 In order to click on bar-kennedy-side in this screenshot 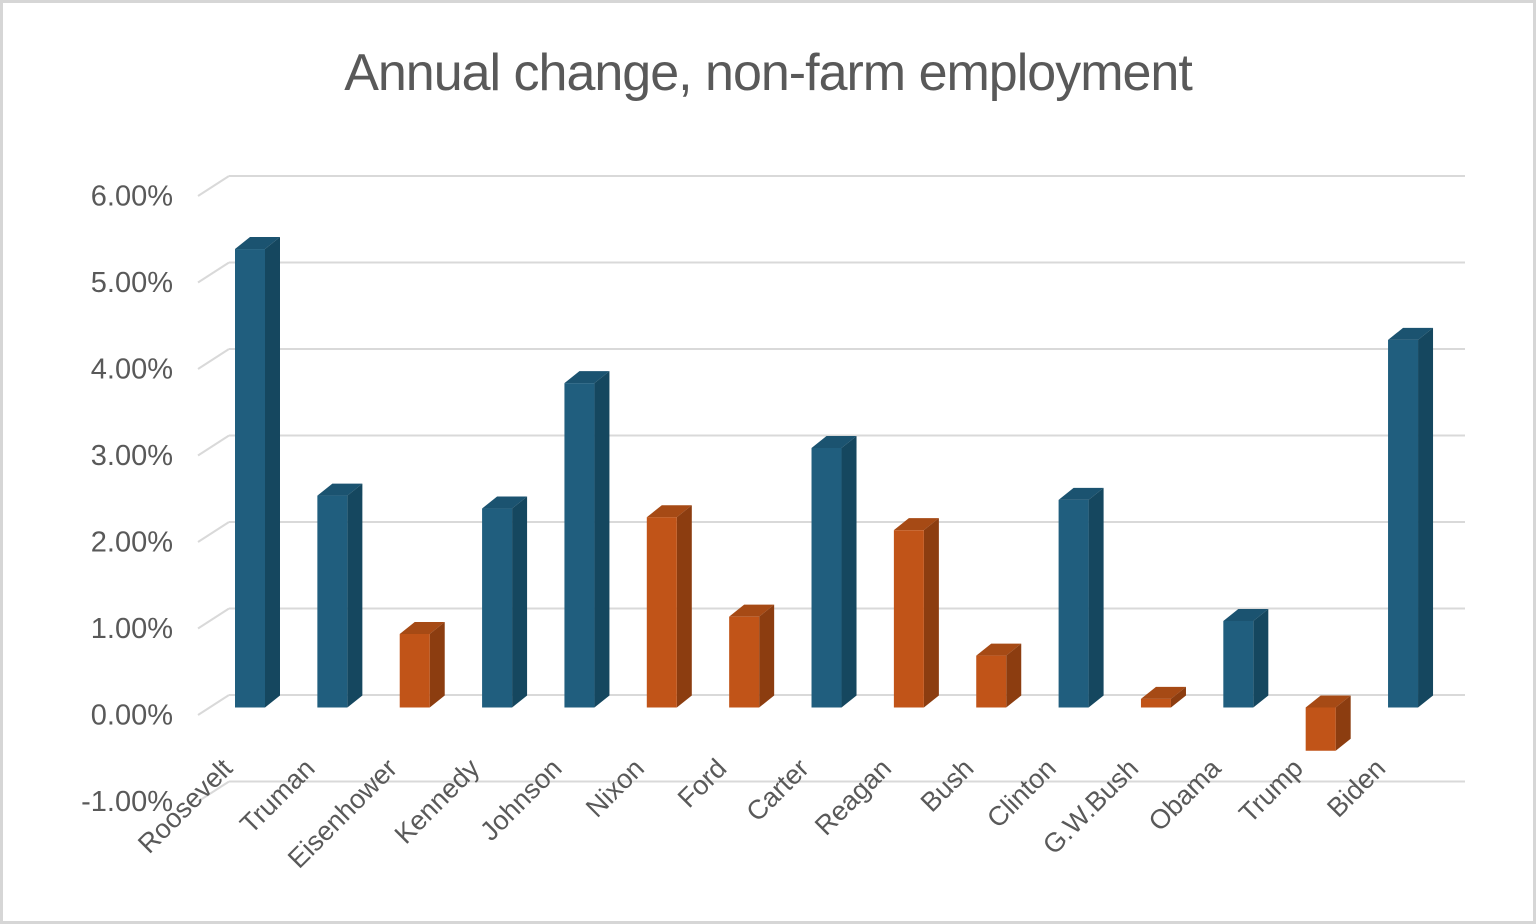, I will do `click(520, 602)`.